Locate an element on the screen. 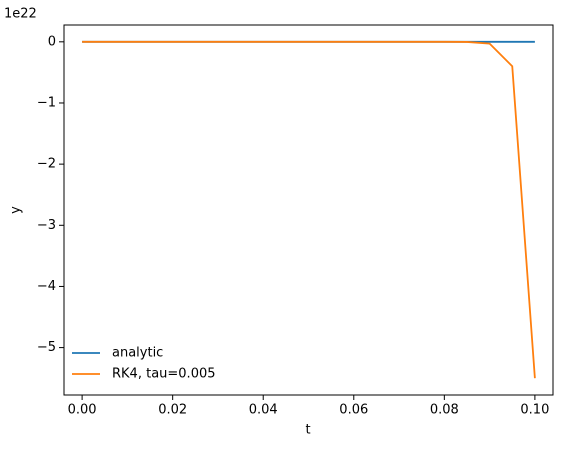  y-tick-label: −4 is located at coordinates (46, 286).